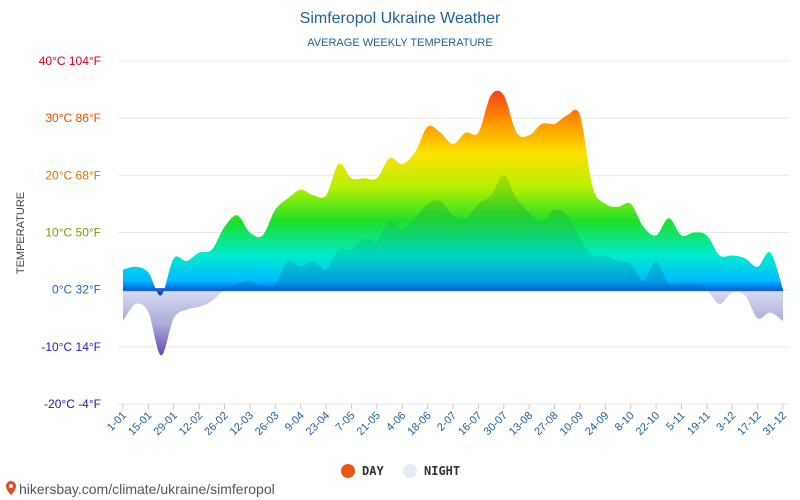  What do you see at coordinates (400, 18) in the screenshot?
I see `chart-title: Simferopol Ukraine Weather` at bounding box center [400, 18].